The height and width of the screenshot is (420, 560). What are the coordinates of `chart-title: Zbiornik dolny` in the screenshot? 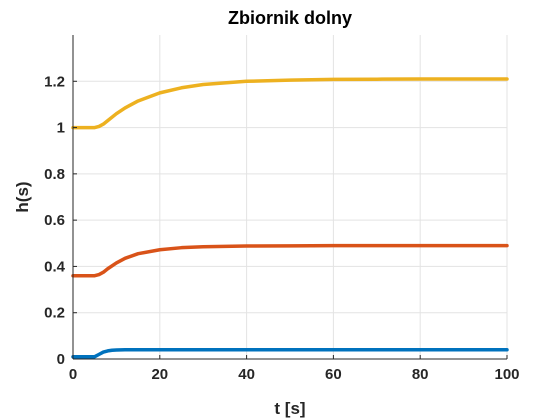 It's located at (290, 18).